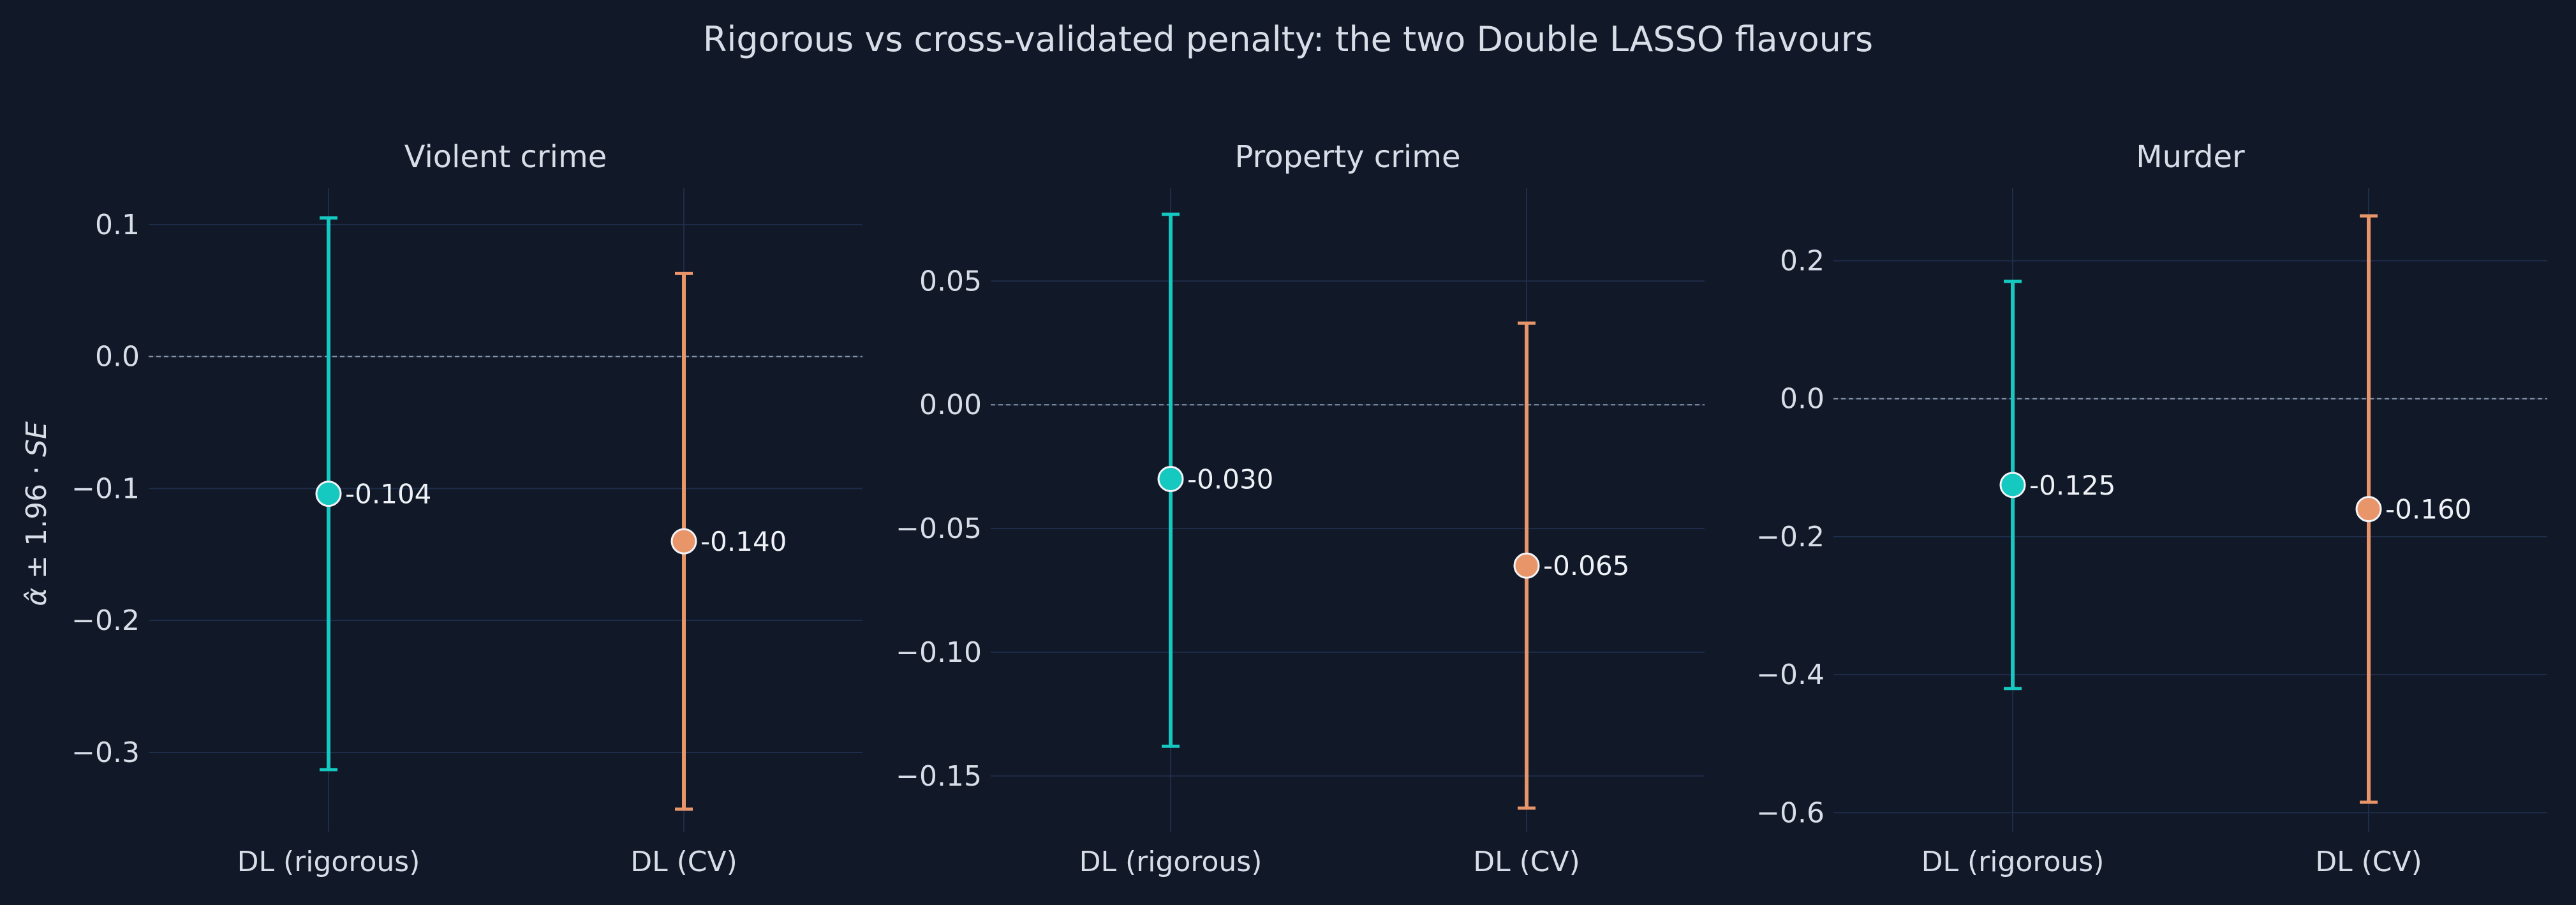  I want to click on point-value-label: -0.140, so click(743, 541).